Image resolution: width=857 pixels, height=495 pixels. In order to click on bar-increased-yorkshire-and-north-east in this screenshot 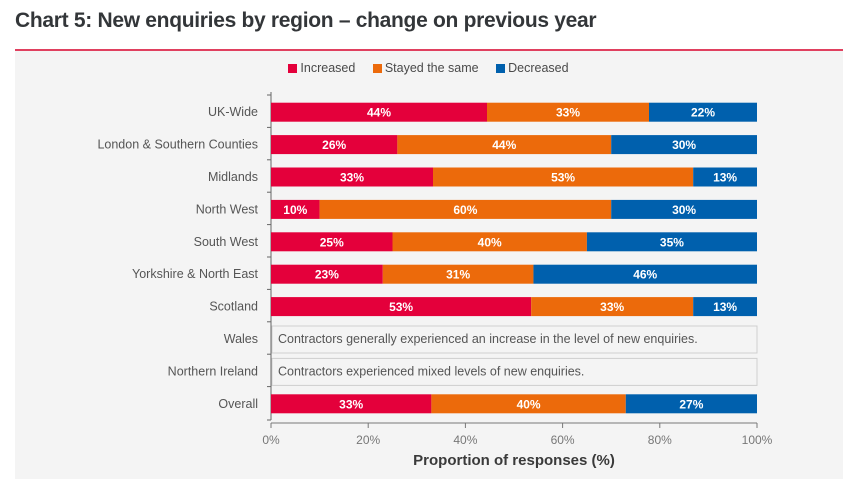, I will do `click(327, 274)`.